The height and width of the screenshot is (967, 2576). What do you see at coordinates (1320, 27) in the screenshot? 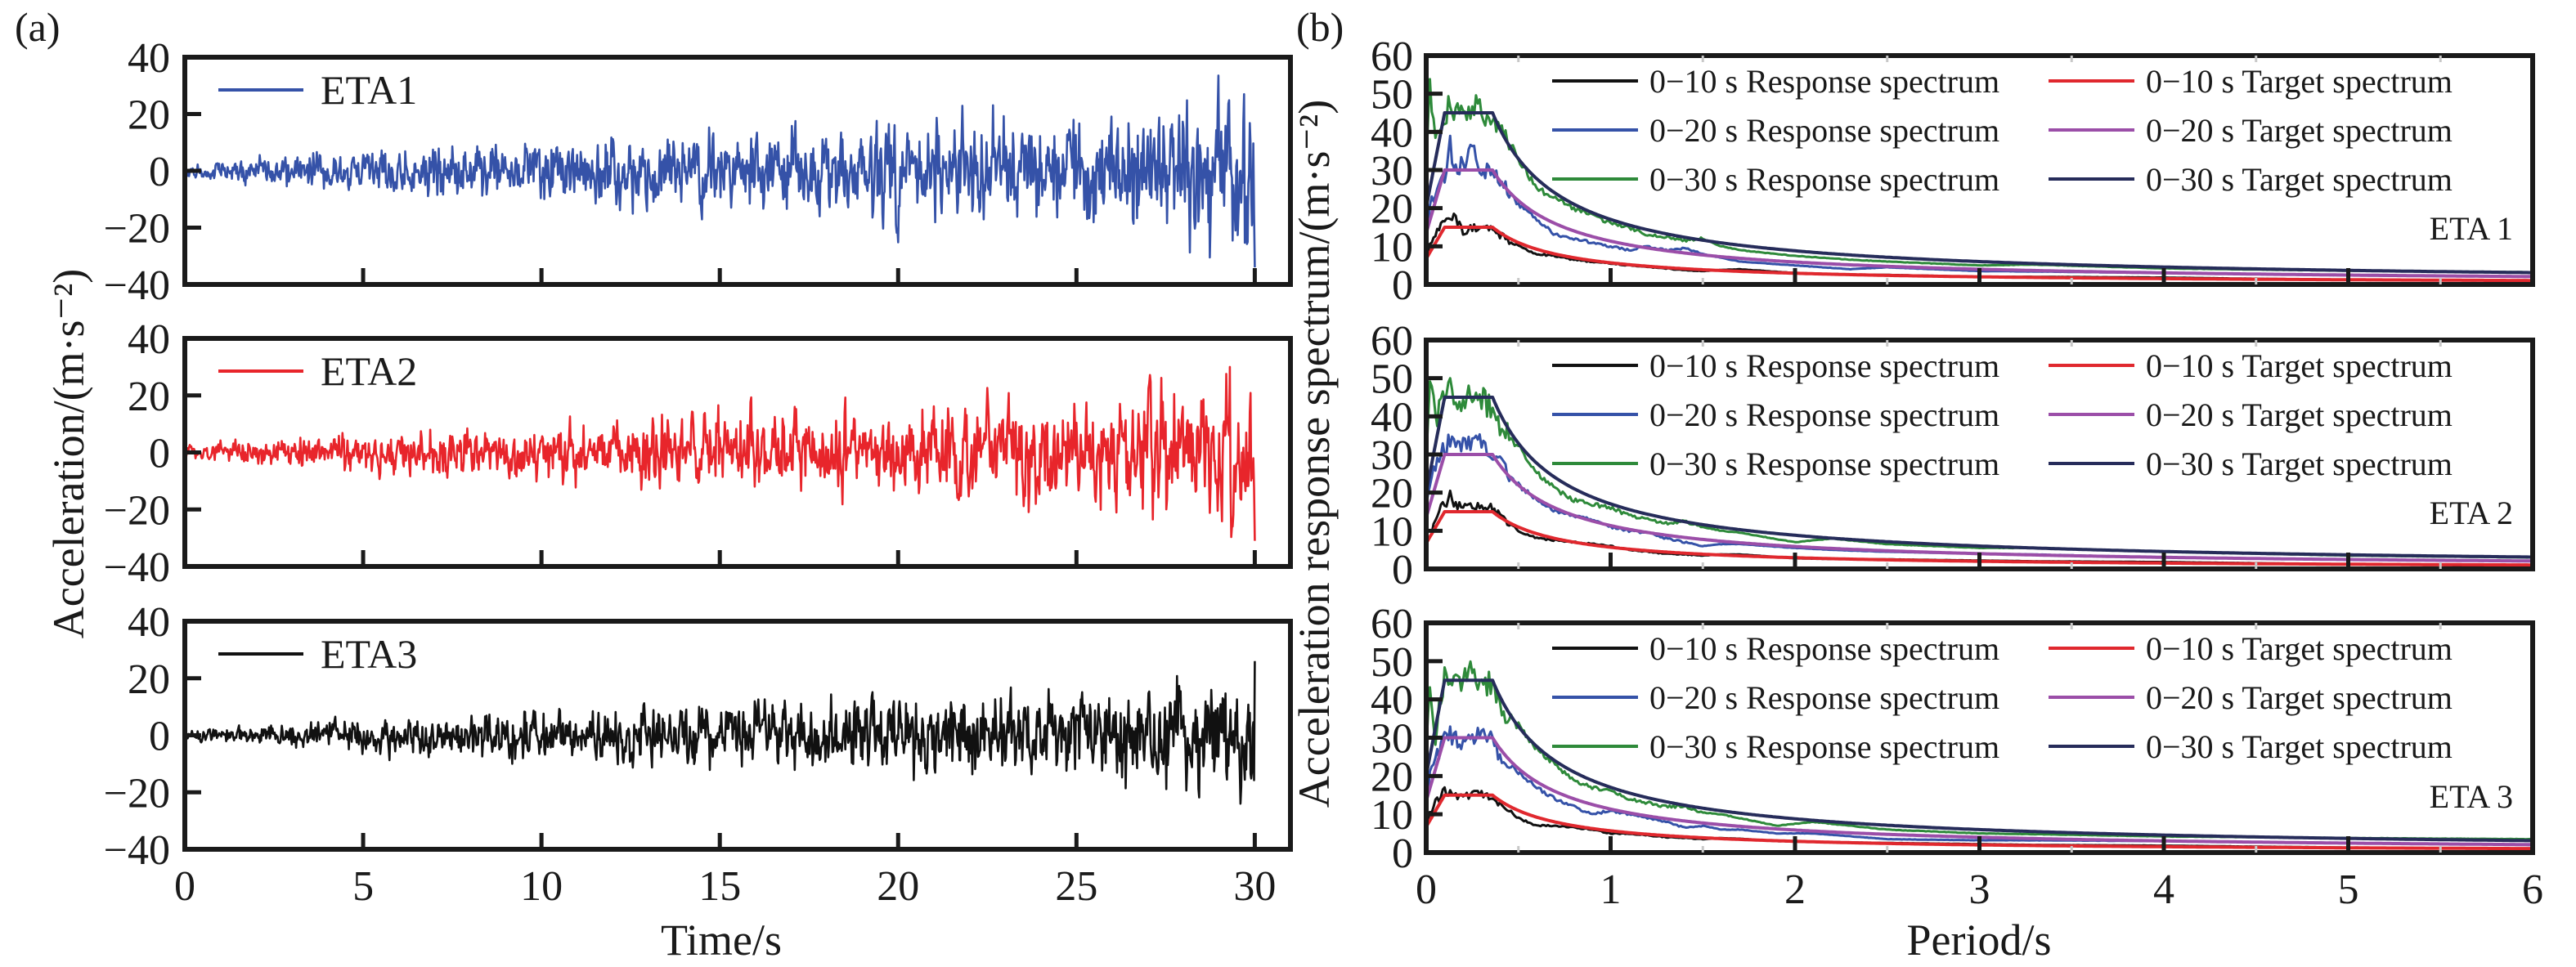
I see `panel-b-label: (b)` at bounding box center [1320, 27].